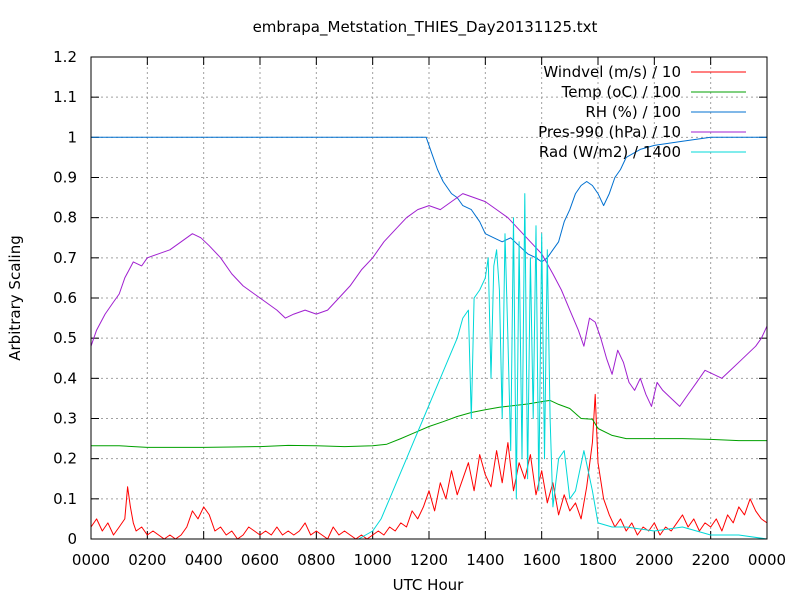 This screenshot has height=600, width=800. What do you see at coordinates (425, 27) in the screenshot?
I see `chart-title: embrapa_Metstation_THIES_Day20131125.txt` at bounding box center [425, 27].